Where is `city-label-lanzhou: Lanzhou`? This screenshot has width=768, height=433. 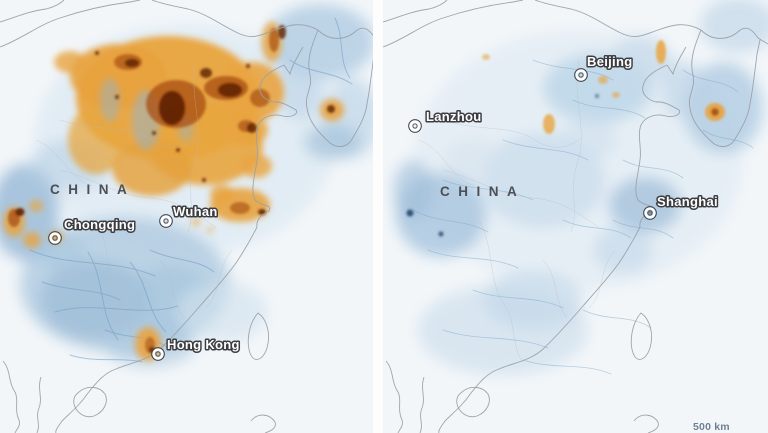 city-label-lanzhou: Lanzhou is located at coordinates (454, 116).